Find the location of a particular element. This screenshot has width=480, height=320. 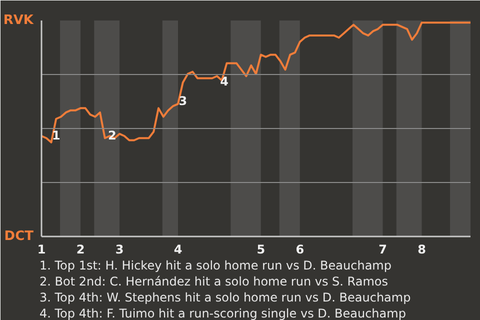

text: RVK is located at coordinates (18, 20).